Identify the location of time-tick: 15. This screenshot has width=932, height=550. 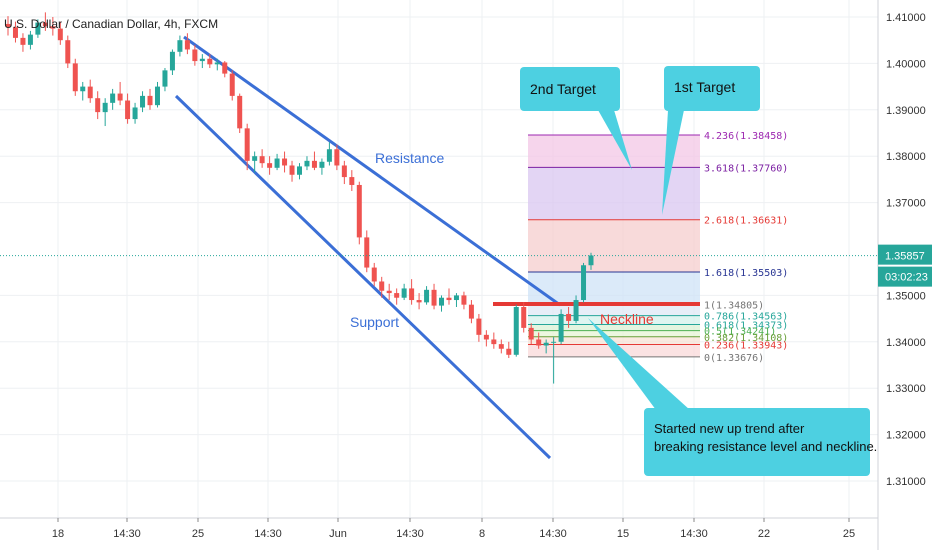
(623, 534).